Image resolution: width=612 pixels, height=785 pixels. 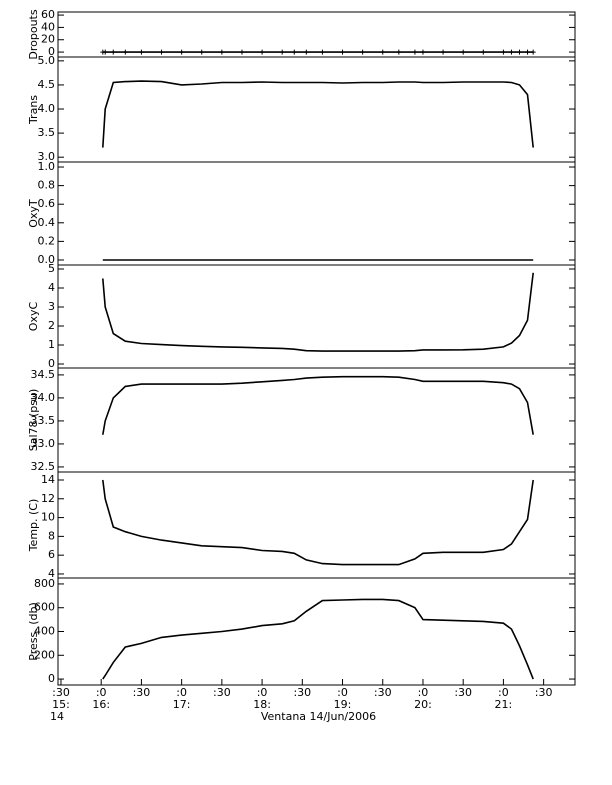 I want to click on y-tick-label: 60, so click(x=48, y=14).